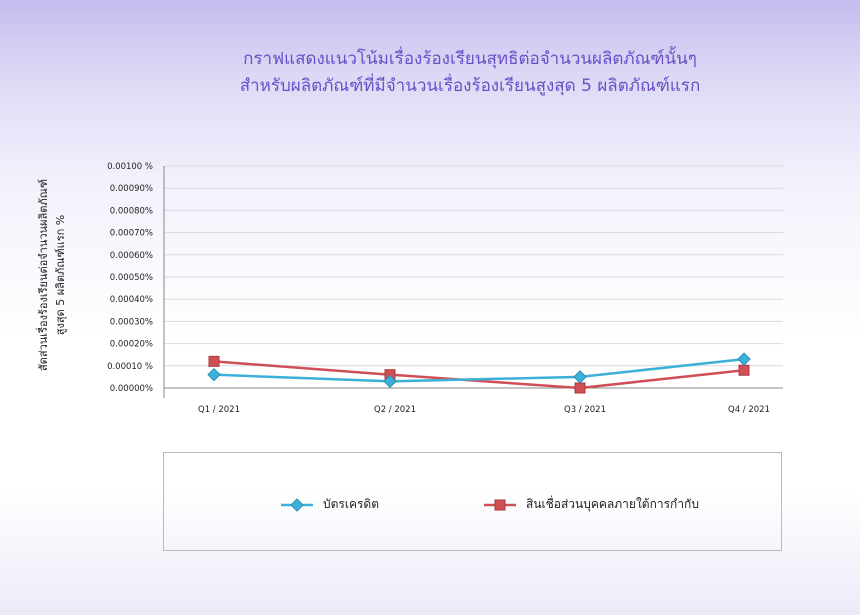 Image resolution: width=860 pixels, height=615 pixels. I want to click on legend-item-series1: บัตรเครดิต, so click(329, 504).